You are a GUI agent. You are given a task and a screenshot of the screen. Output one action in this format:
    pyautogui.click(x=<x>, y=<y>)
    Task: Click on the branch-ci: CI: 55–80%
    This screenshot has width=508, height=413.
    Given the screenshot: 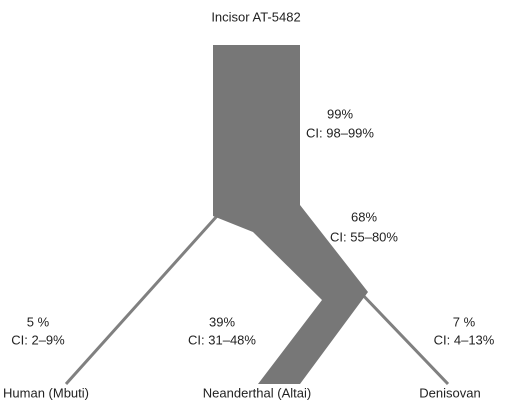 What is the action you would take?
    pyautogui.click(x=364, y=236)
    